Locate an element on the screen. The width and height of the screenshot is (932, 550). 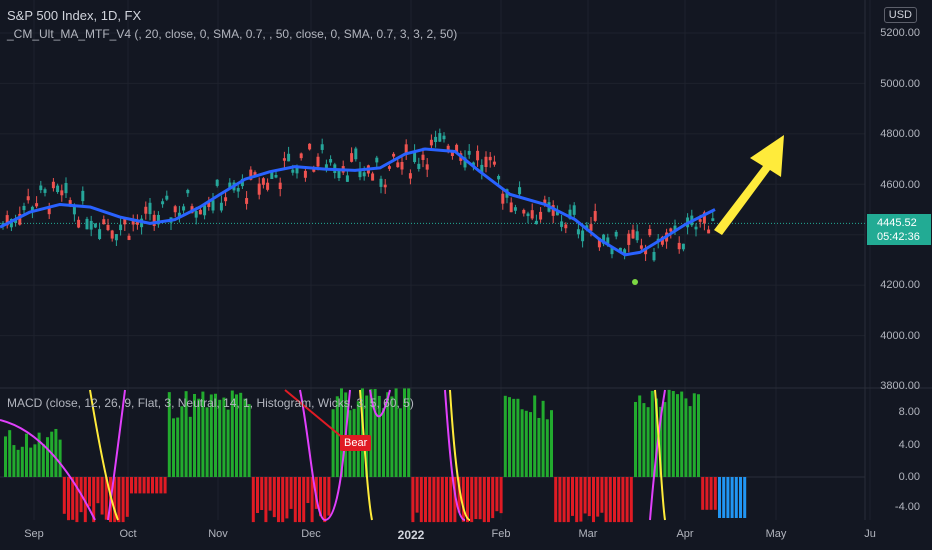
time-tick: Nov is located at coordinates (218, 534).